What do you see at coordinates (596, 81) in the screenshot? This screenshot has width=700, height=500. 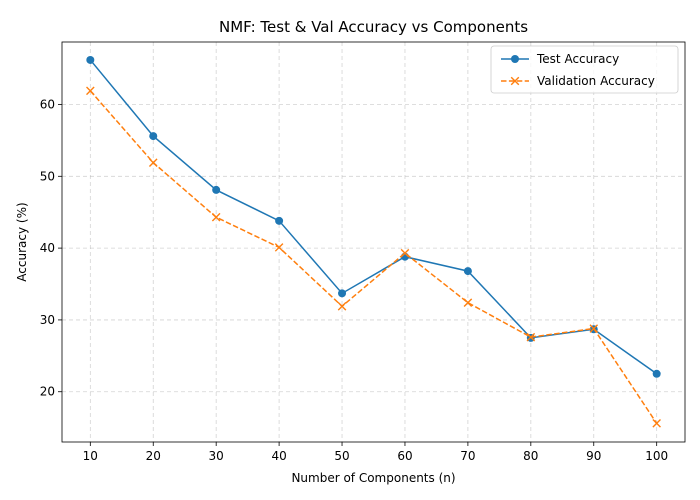 I see `validation-accuracy-legend-label: Validation Accuracy` at bounding box center [596, 81].